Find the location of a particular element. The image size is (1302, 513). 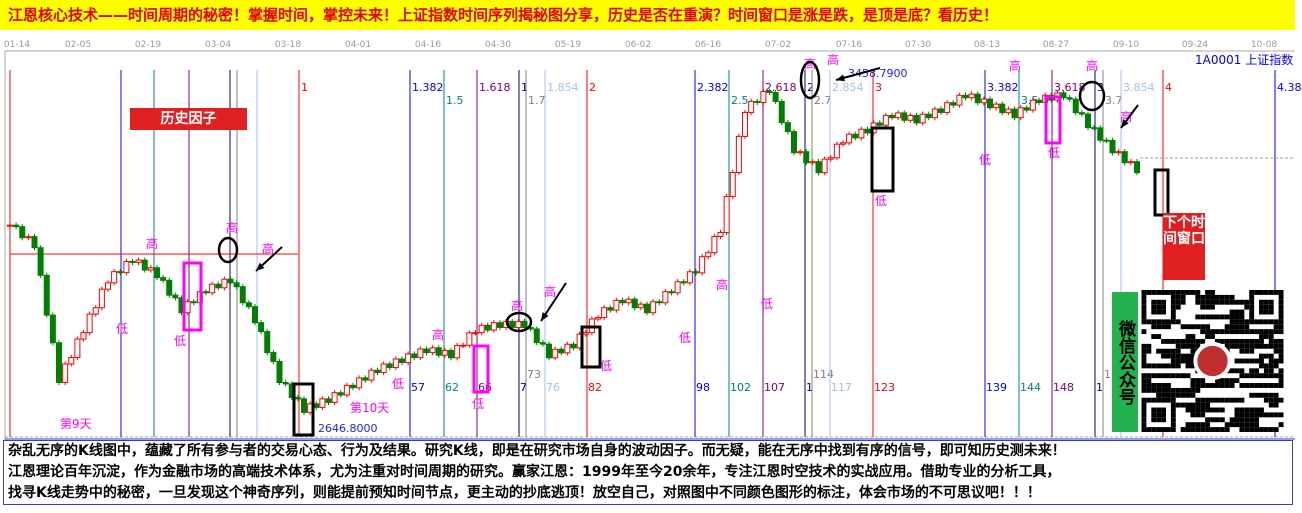

date-tick-label: 06-02 is located at coordinates (638, 45).